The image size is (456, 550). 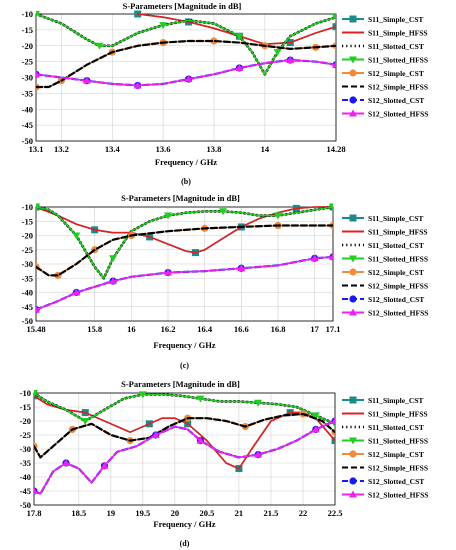 I want to click on y-tick-label: -10, so click(x=27, y=14).